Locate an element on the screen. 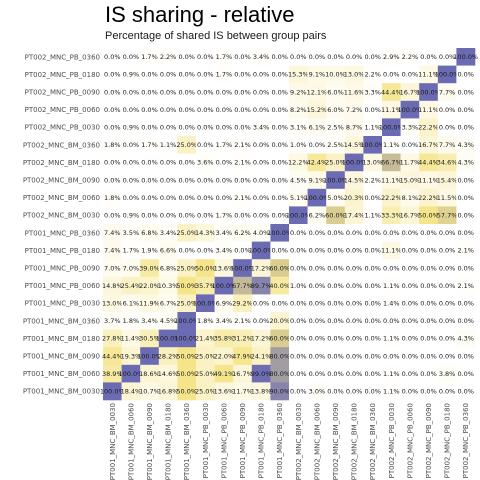  x-tick-label: PT002_MNC_BM_0360 is located at coordinates (373, 441).